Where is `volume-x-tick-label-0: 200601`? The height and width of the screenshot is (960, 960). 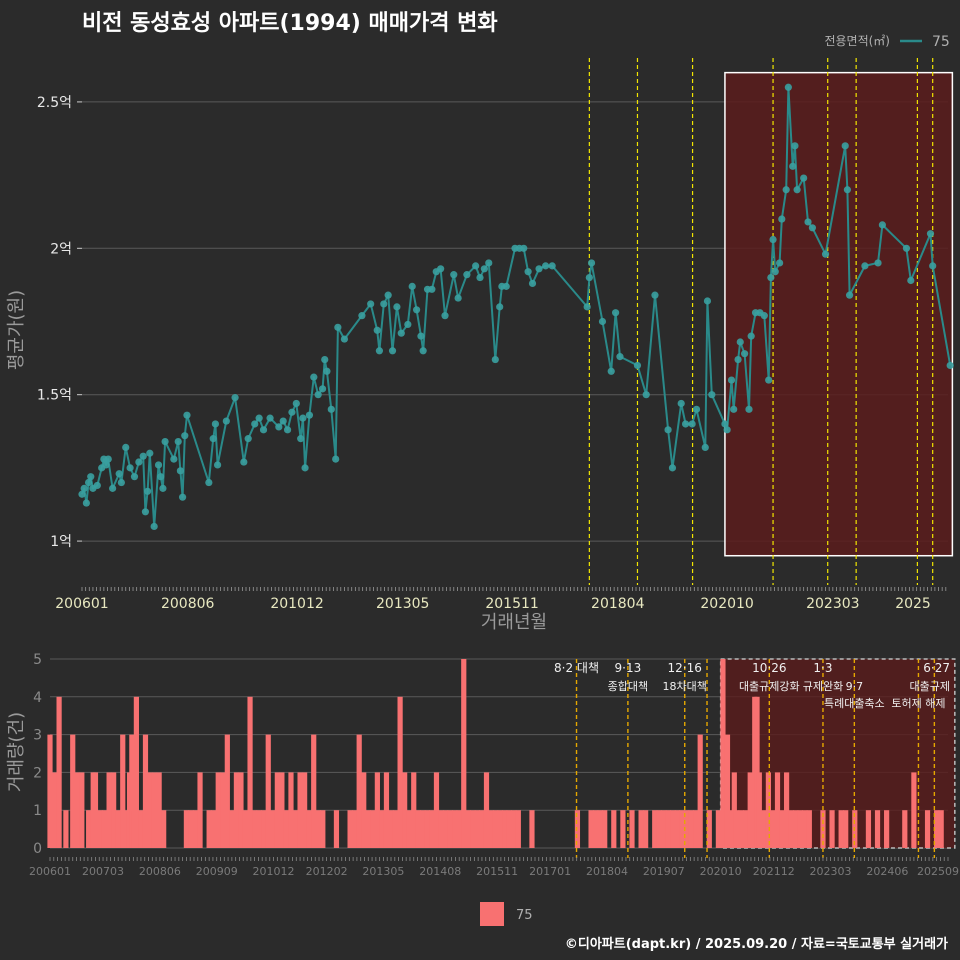 volume-x-tick-label-0: 200601 is located at coordinates (50, 871).